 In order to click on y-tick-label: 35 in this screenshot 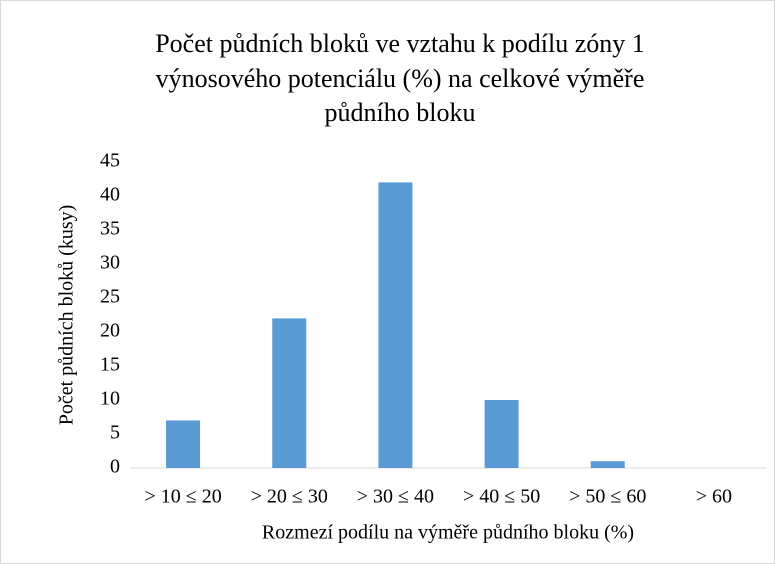, I will do `click(110, 229)`.